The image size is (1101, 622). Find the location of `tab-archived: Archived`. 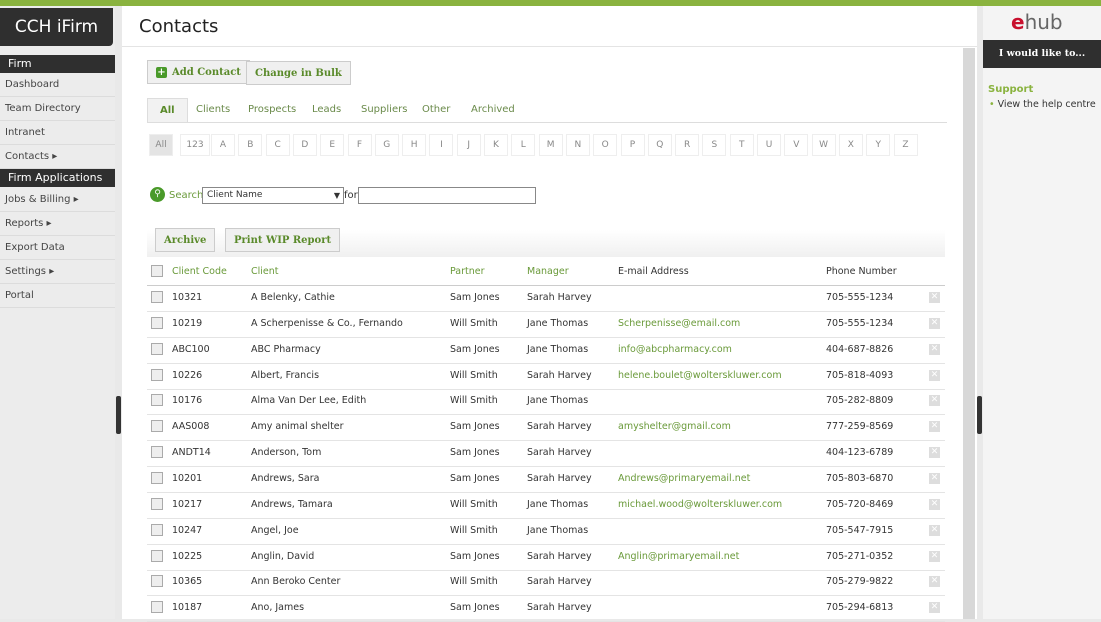

tab-archived: Archived is located at coordinates (493, 109).